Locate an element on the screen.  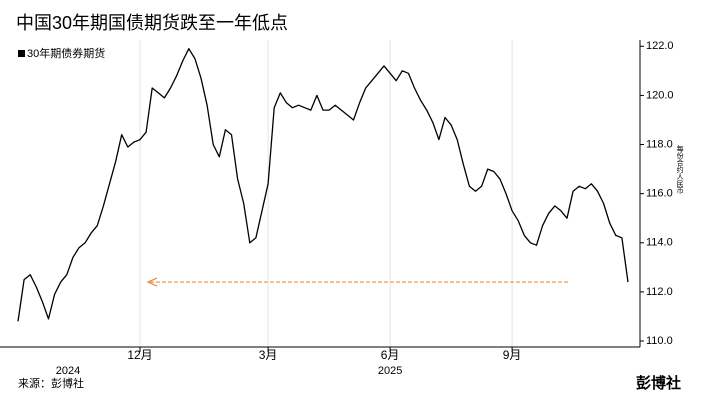
legend is located at coordinates (77, 54).